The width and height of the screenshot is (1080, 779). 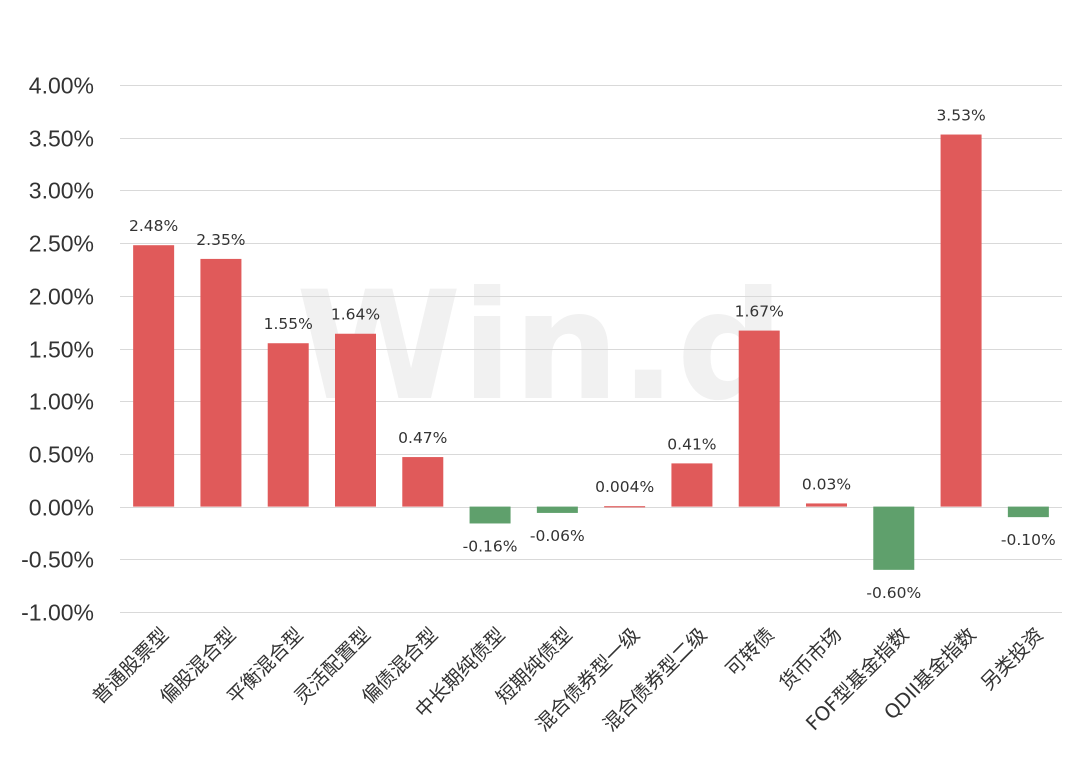 I want to click on watermark: Win.d, so click(x=540, y=347).